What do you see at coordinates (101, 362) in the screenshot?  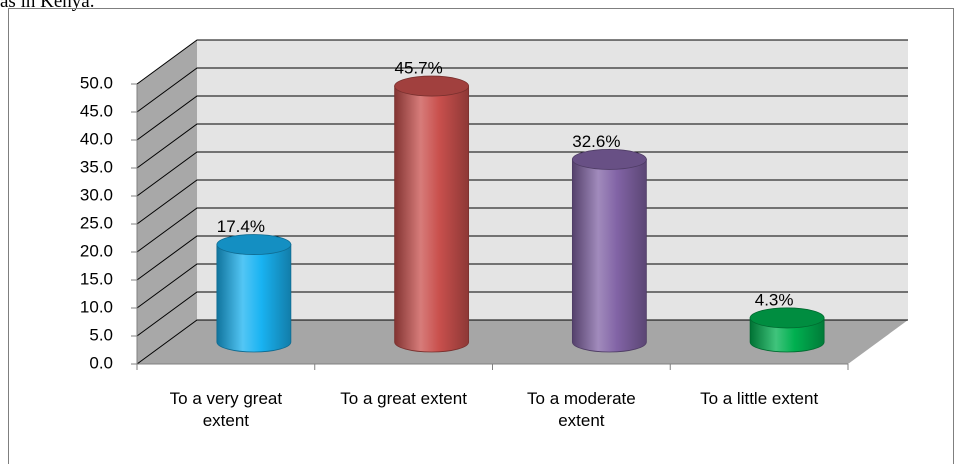 I see `y-tick-label: 0.0` at bounding box center [101, 362].